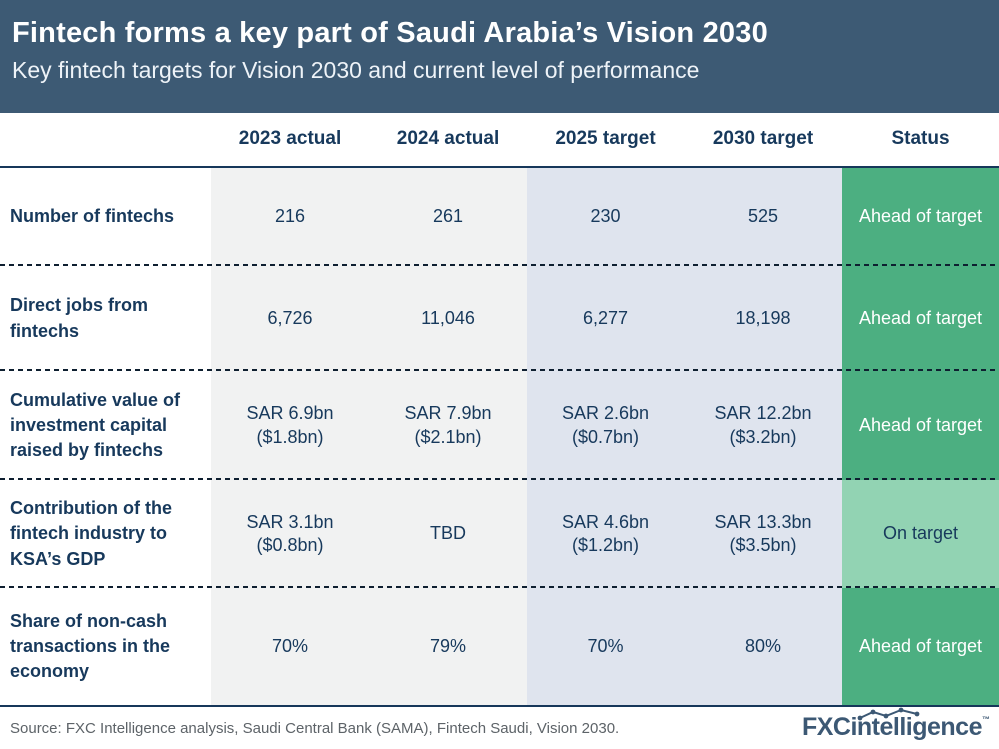  I want to click on cell-value: SAR 2.6bn ($0.7bn), so click(605, 425).